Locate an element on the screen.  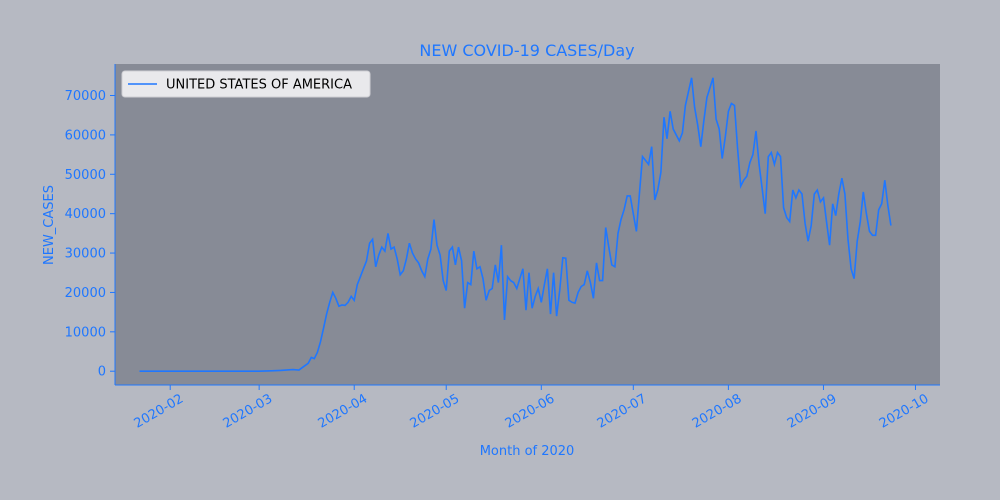
y-ticks: 0 10000 20000 30000 40000 50000 60000 70000 is located at coordinates (90, 234).